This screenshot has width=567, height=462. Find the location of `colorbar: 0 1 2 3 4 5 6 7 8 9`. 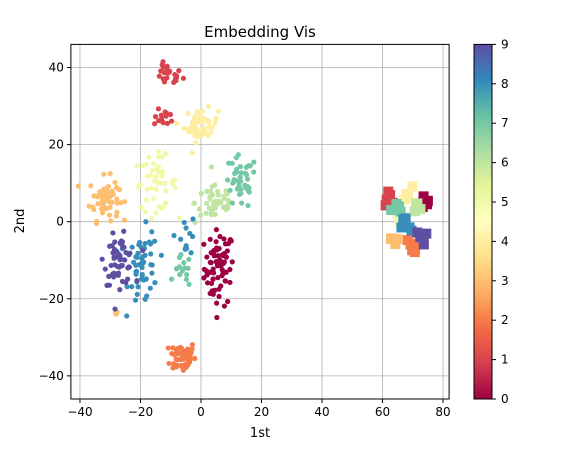

colorbar: 0 1 2 3 4 5 6 7 8 9 is located at coordinates (491, 221).